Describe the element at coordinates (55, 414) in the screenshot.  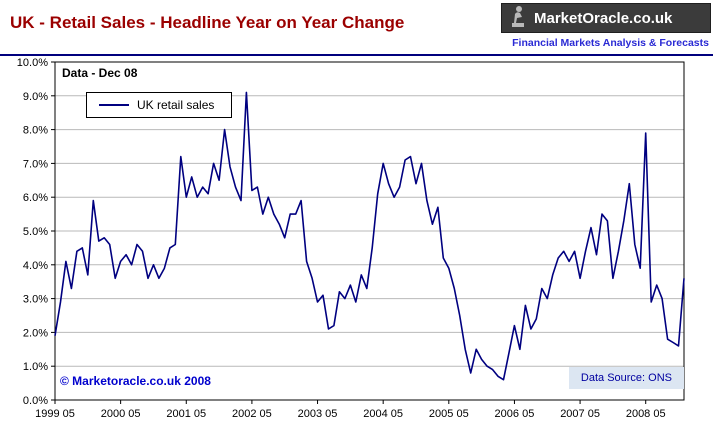
I see `x-tick-label: 1999 05` at that location.